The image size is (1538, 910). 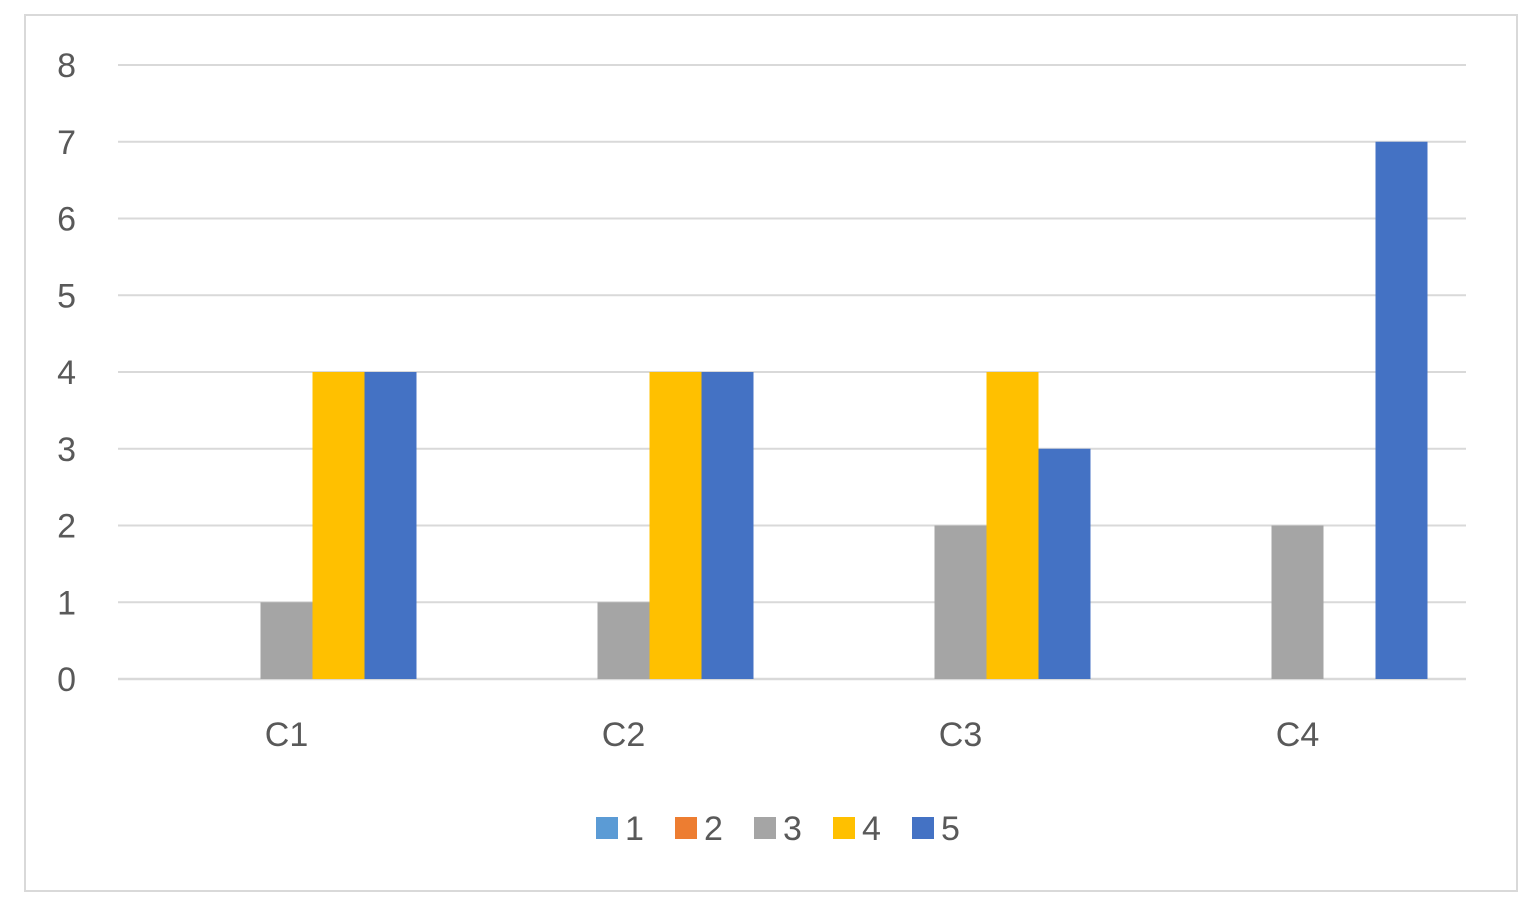 I want to click on legend-item-2: 2, so click(x=699, y=829).